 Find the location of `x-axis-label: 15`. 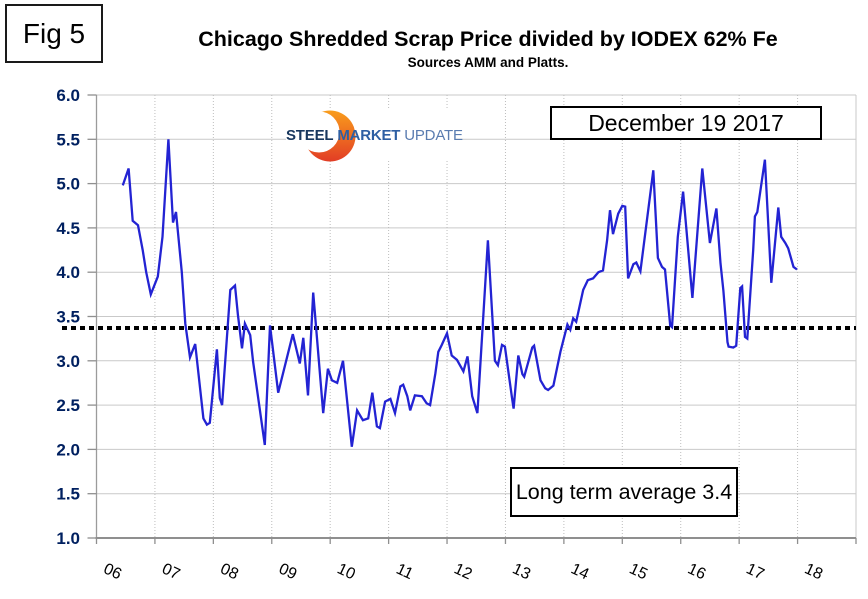

x-axis-label: 15 is located at coordinates (638, 571).